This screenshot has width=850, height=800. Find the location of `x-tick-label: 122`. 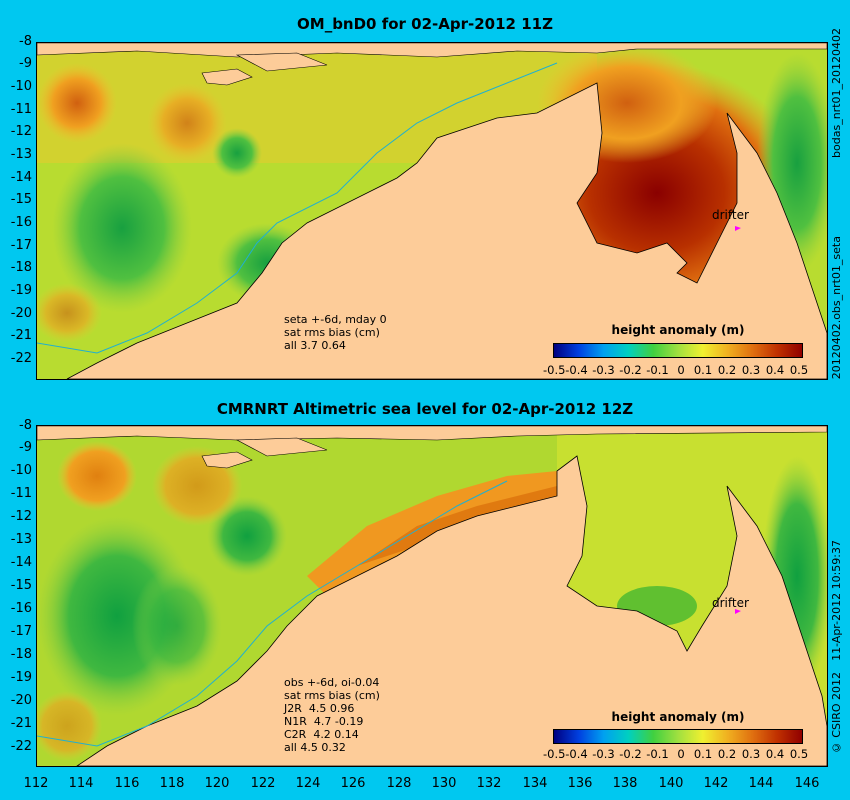

x-tick-label: 122 is located at coordinates (263, 783).